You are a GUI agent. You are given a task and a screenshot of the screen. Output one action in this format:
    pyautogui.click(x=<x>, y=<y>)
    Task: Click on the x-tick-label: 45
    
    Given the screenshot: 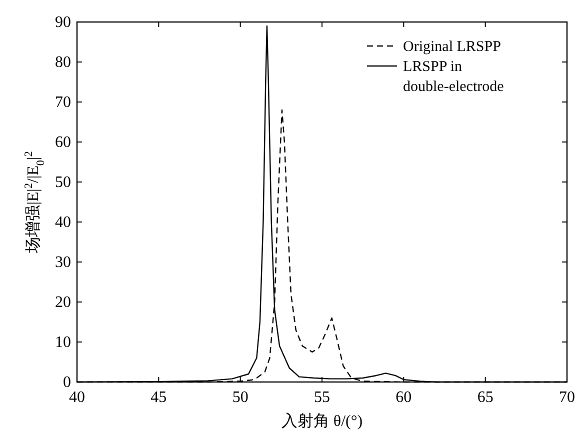 What is the action you would take?
    pyautogui.click(x=158, y=397)
    